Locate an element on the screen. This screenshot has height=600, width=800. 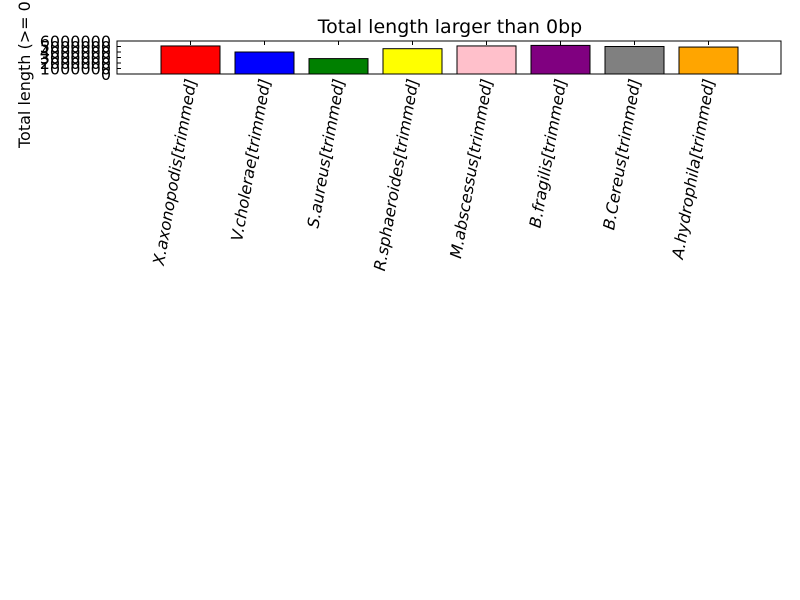
y-tick-label: 2000000 is located at coordinates (75, 63).